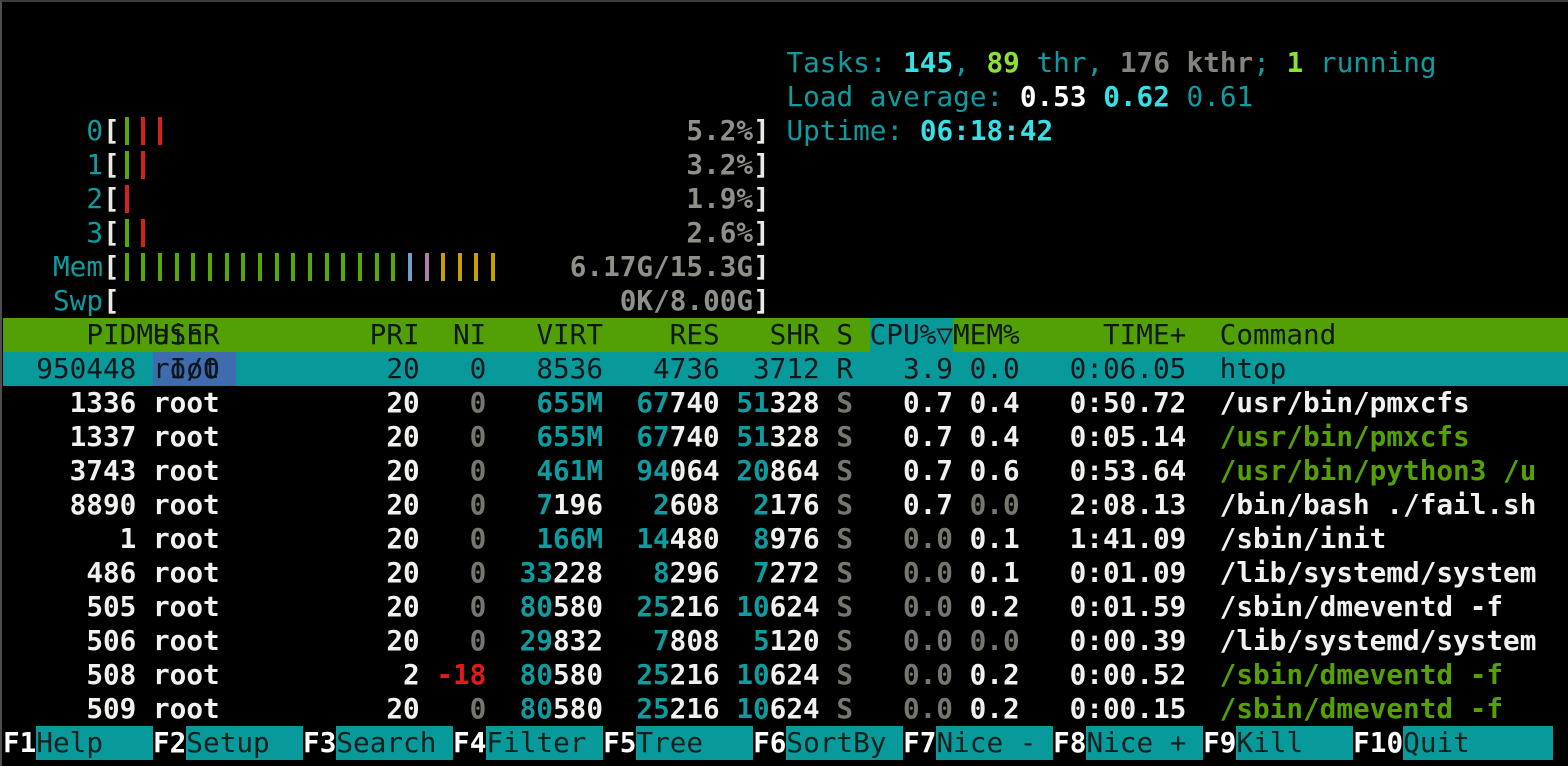 This screenshot has width=1568, height=766. What do you see at coordinates (403, 572) in the screenshot?
I see `text-segment: 20` at bounding box center [403, 572].